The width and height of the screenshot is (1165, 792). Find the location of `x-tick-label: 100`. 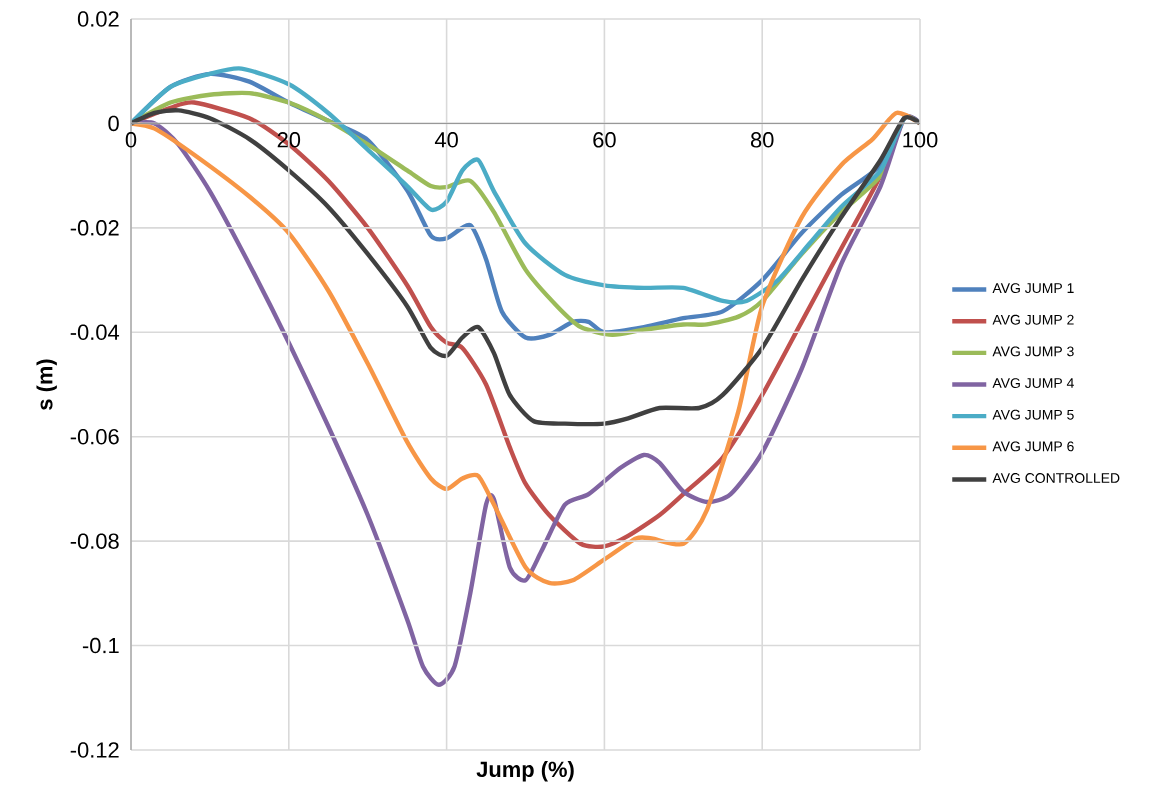

x-tick-label: 100 is located at coordinates (920, 140).